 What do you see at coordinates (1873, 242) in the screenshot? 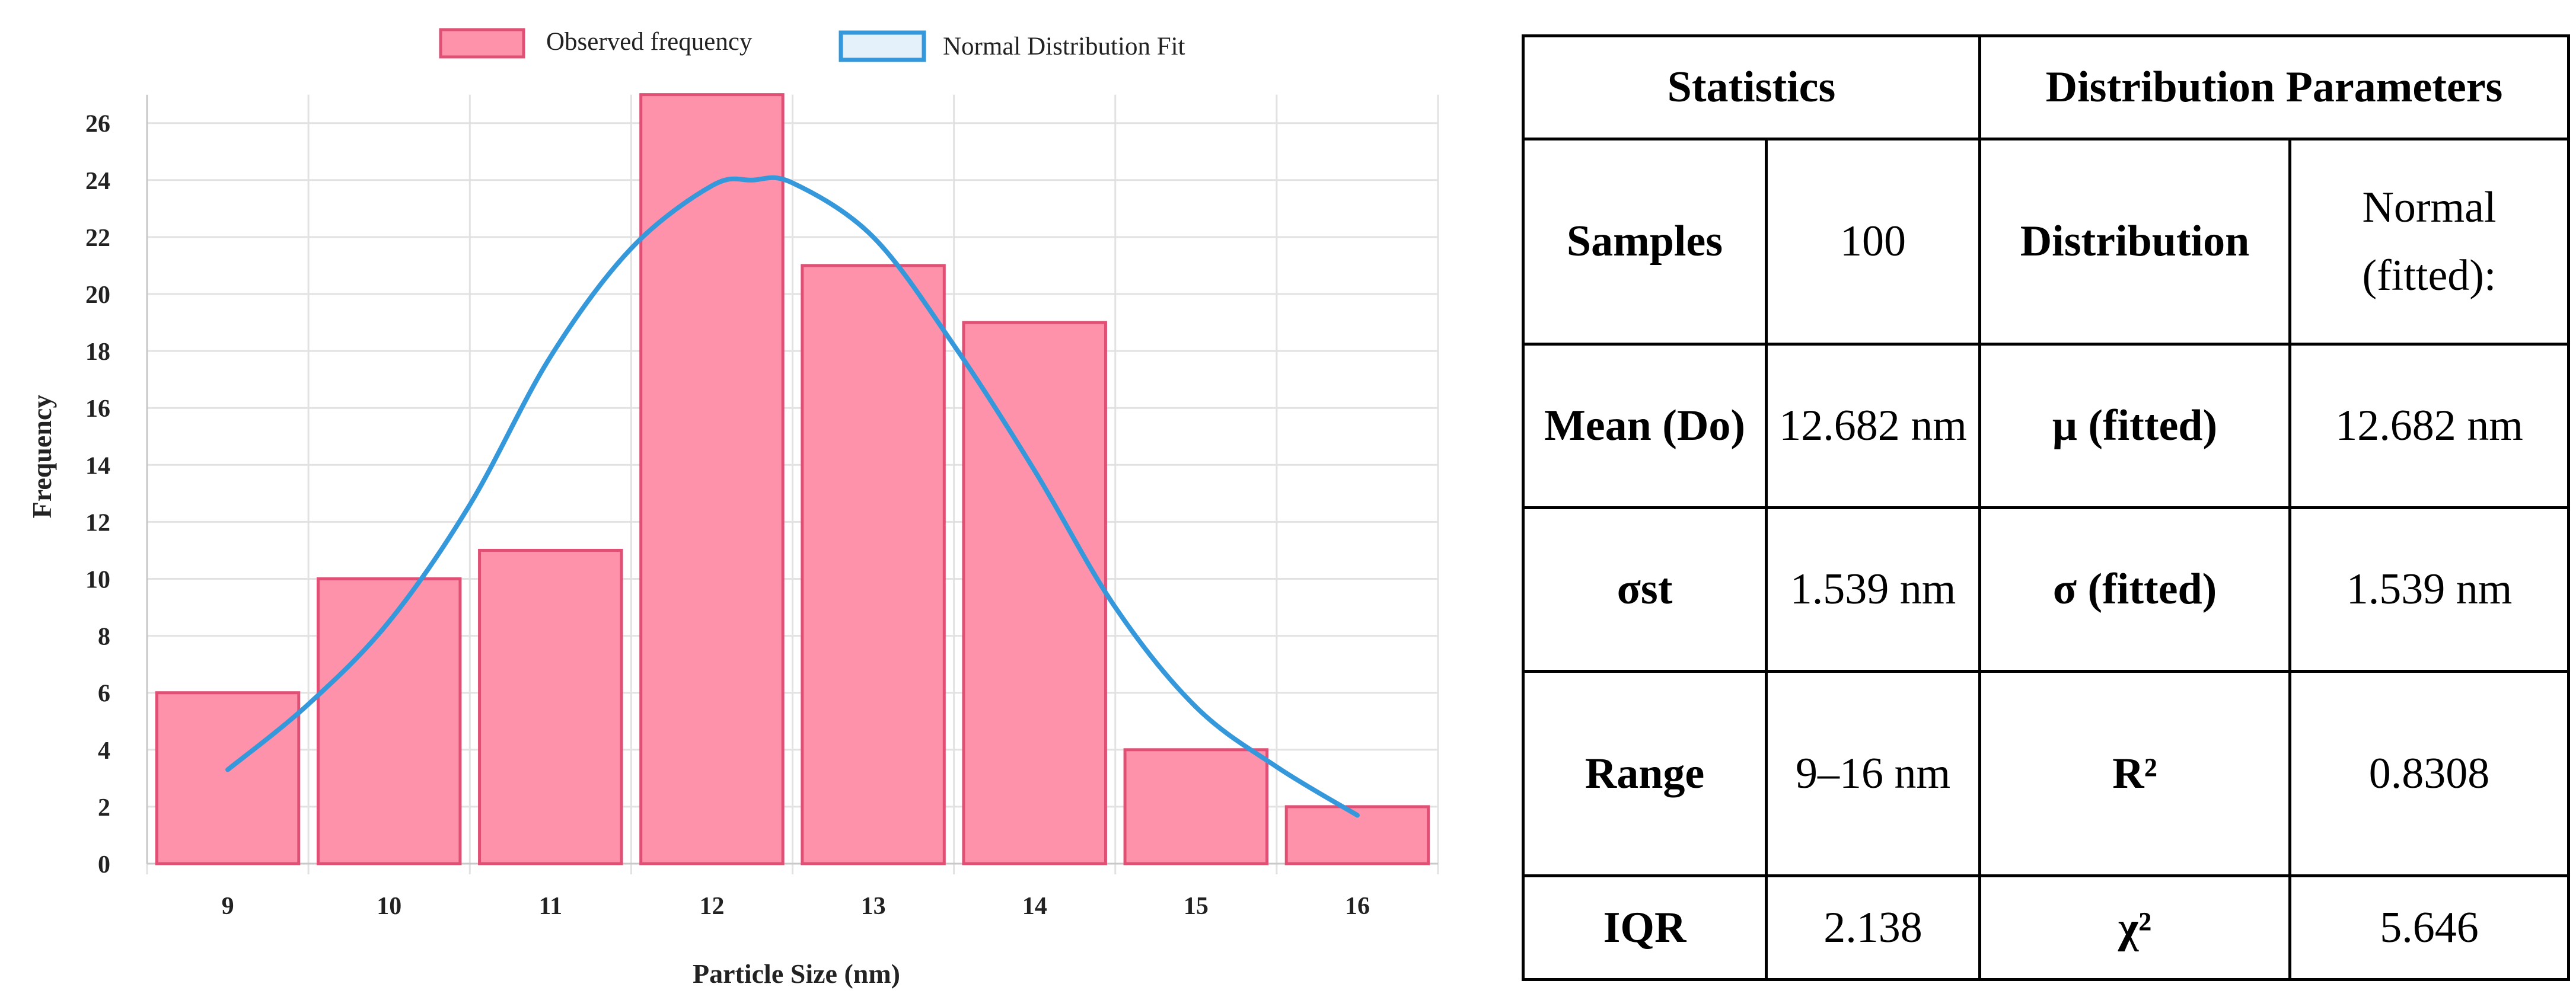
I see `row-samples-value: 100` at bounding box center [1873, 242].